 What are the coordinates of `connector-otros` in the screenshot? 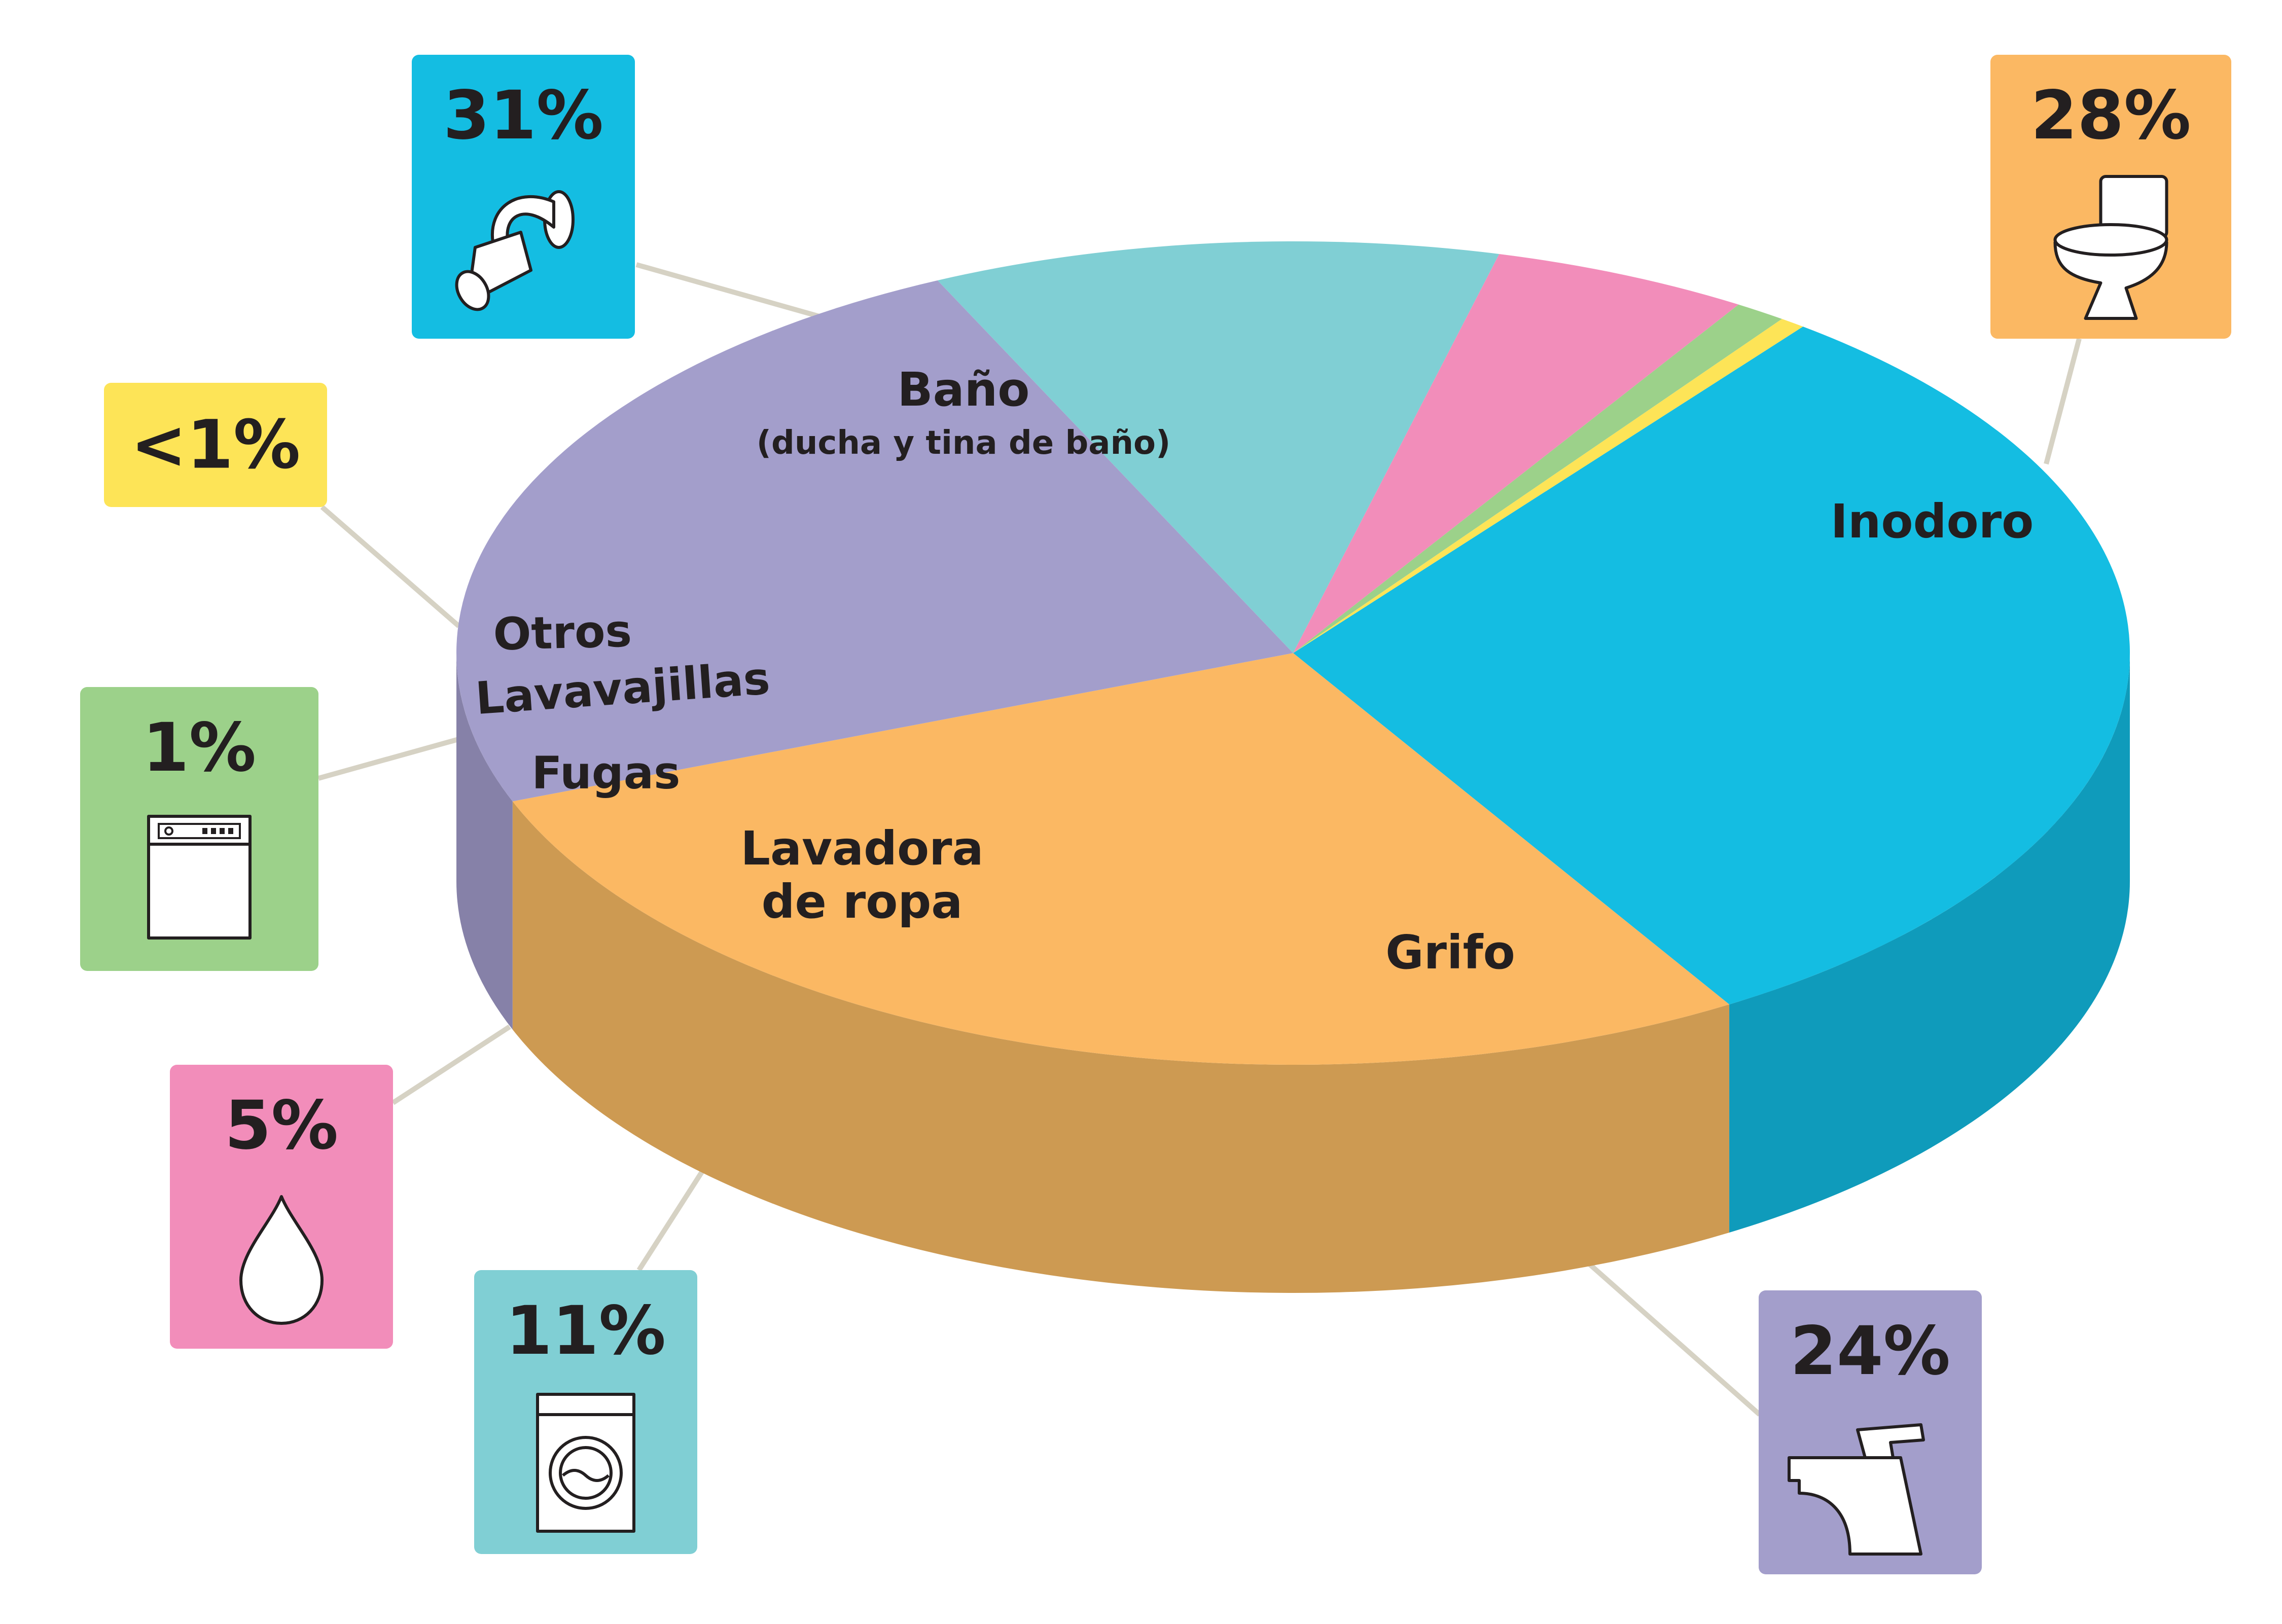 It's located at (390, 567).